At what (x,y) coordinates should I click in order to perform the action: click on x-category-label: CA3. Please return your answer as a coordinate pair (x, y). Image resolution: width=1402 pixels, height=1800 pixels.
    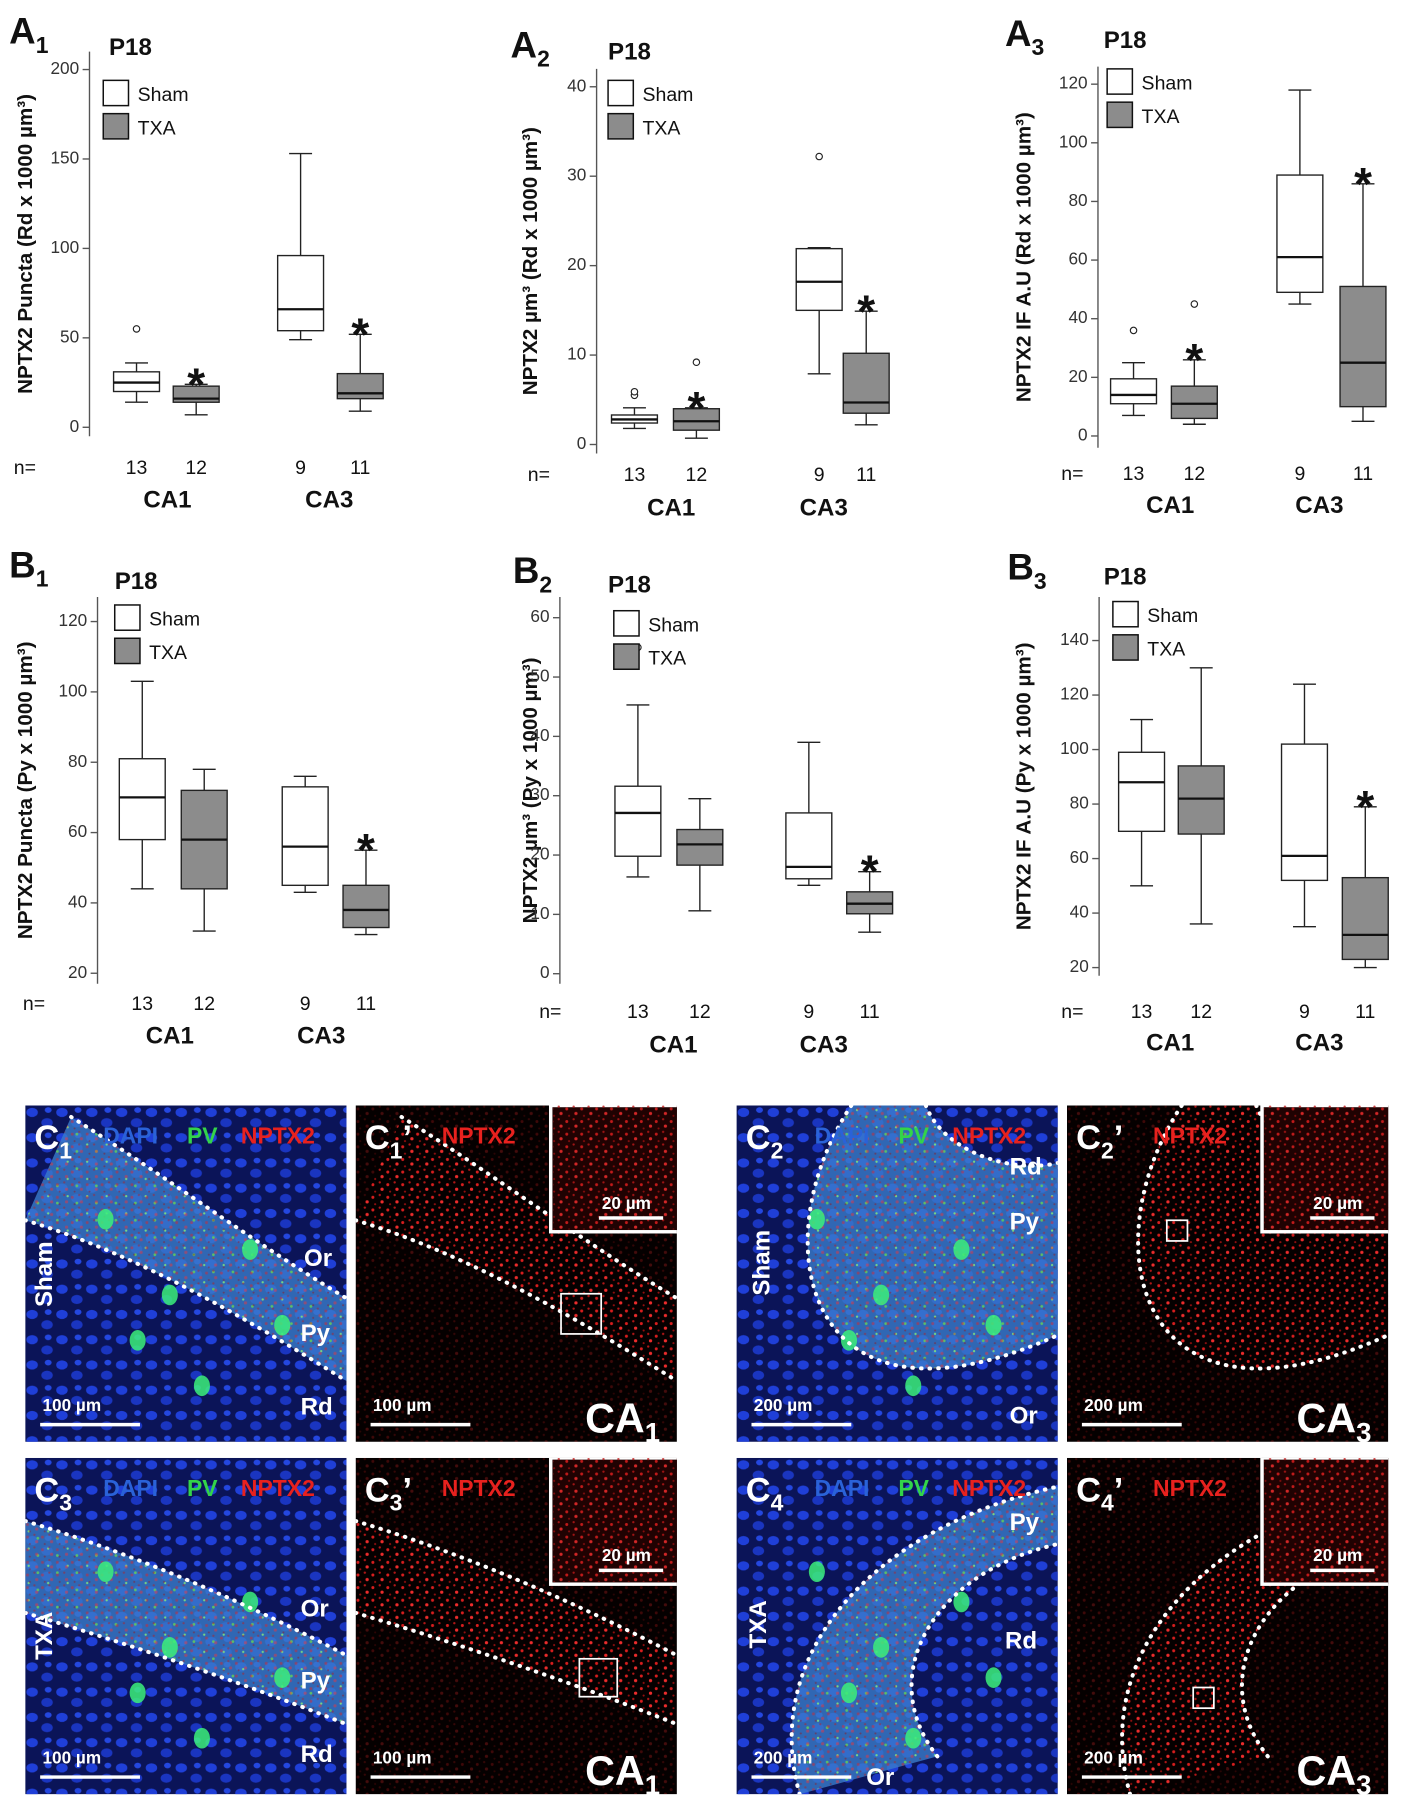
    Looking at the image, I should click on (1319, 1042).